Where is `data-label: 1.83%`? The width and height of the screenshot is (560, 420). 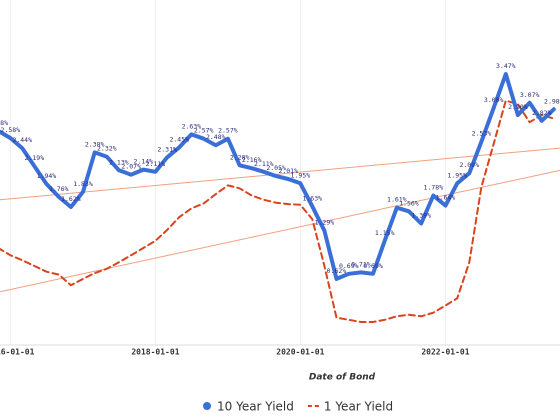
data-label: 1.83% is located at coordinates (83, 184).